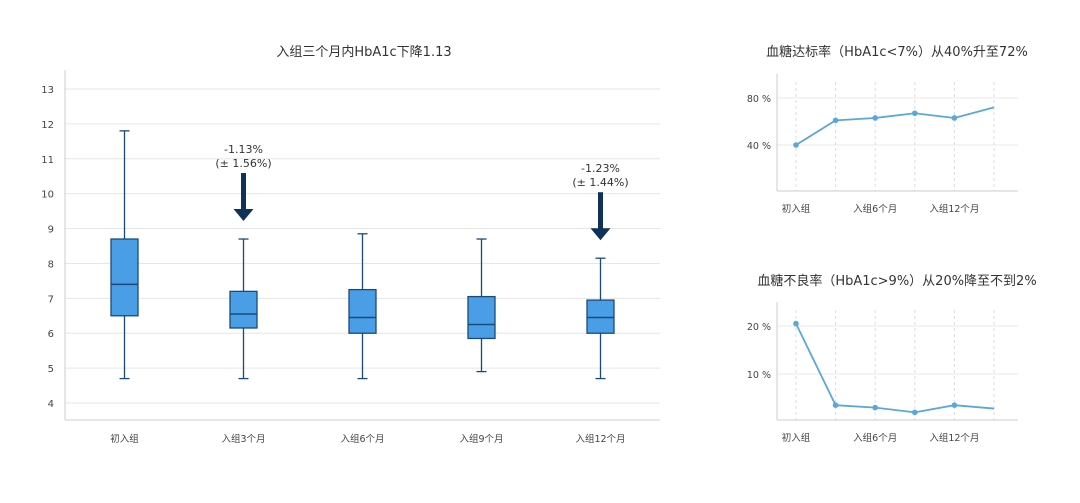 This screenshot has height=503, width=1080. What do you see at coordinates (51, 404) in the screenshot?
I see `y-tick-label: 4` at bounding box center [51, 404].